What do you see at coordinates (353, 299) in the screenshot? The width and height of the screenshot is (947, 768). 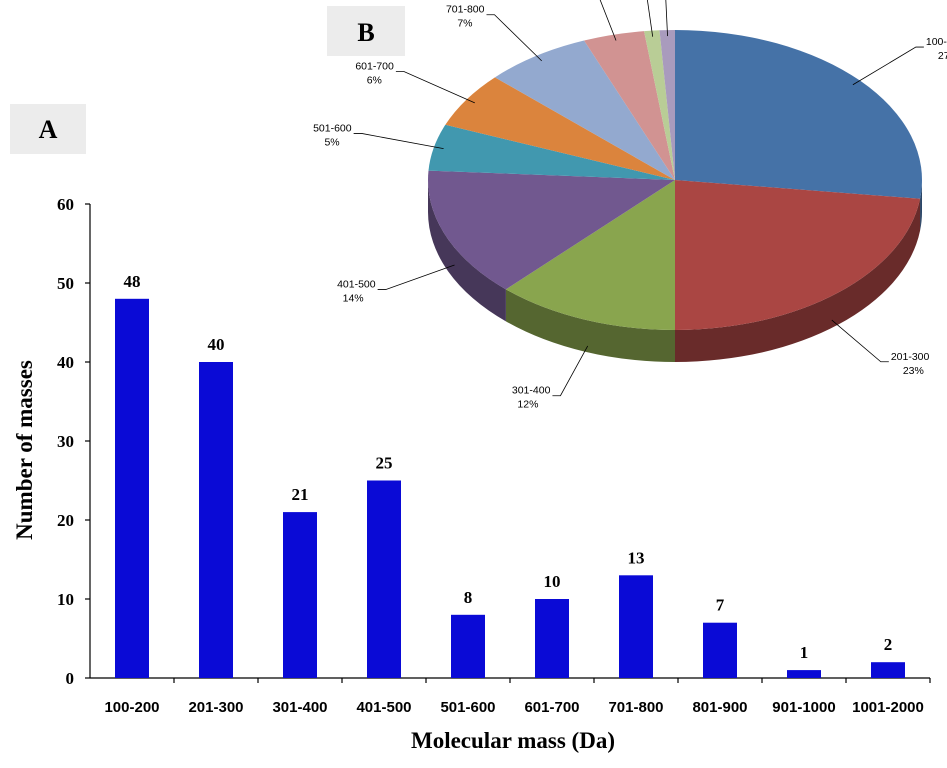 I see `pie-percent-label: 14%` at bounding box center [353, 299].